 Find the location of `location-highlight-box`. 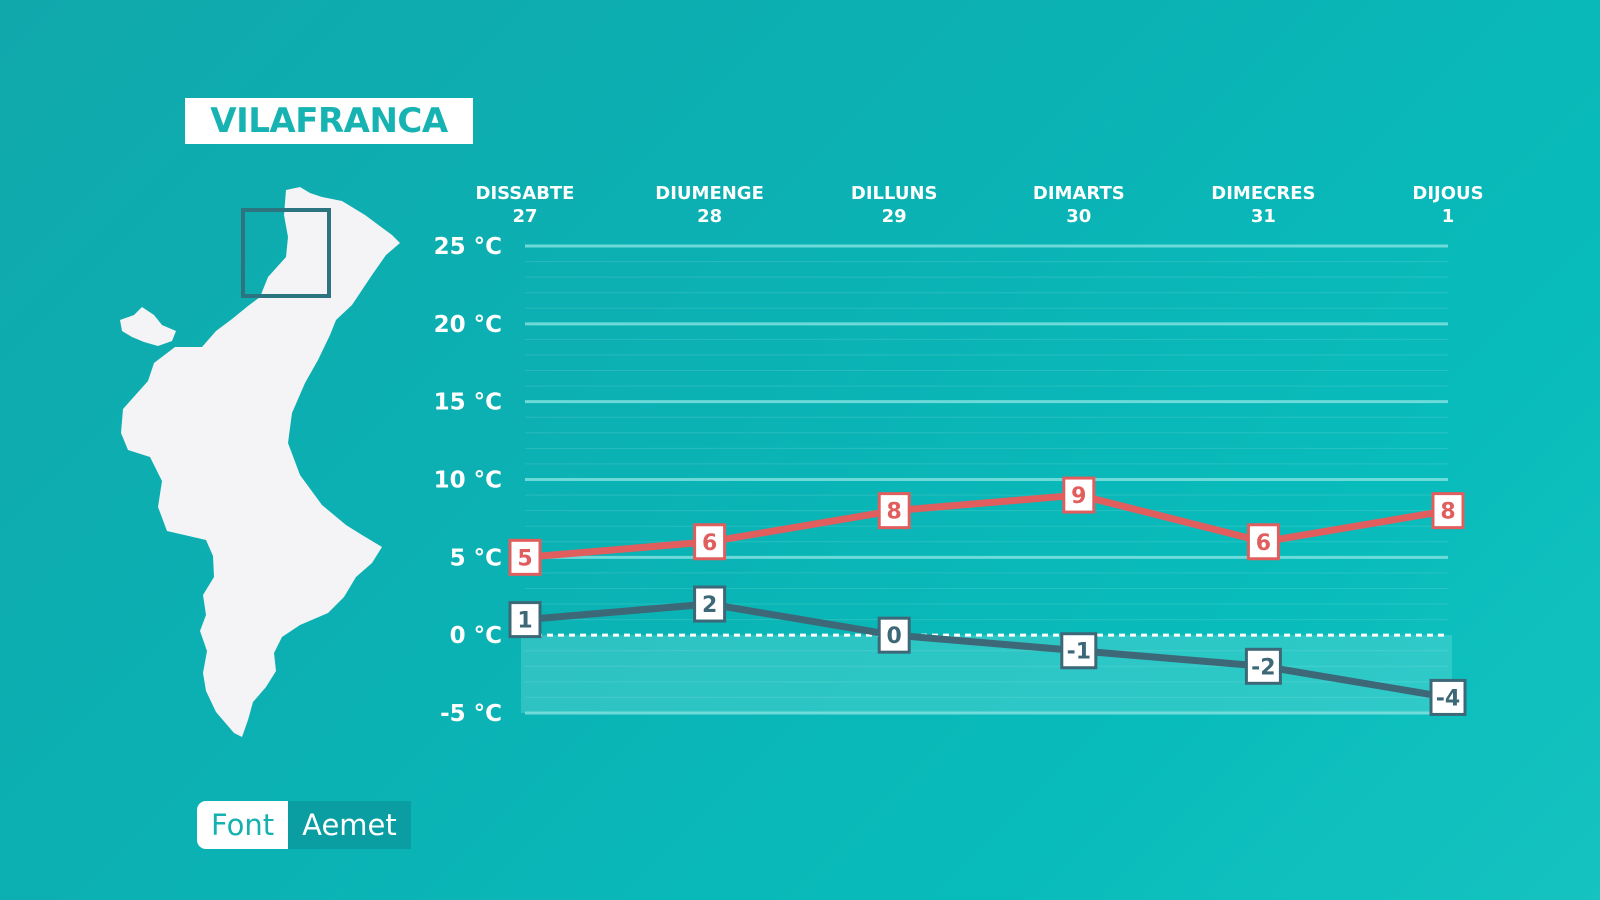

location-highlight-box is located at coordinates (286, 253).